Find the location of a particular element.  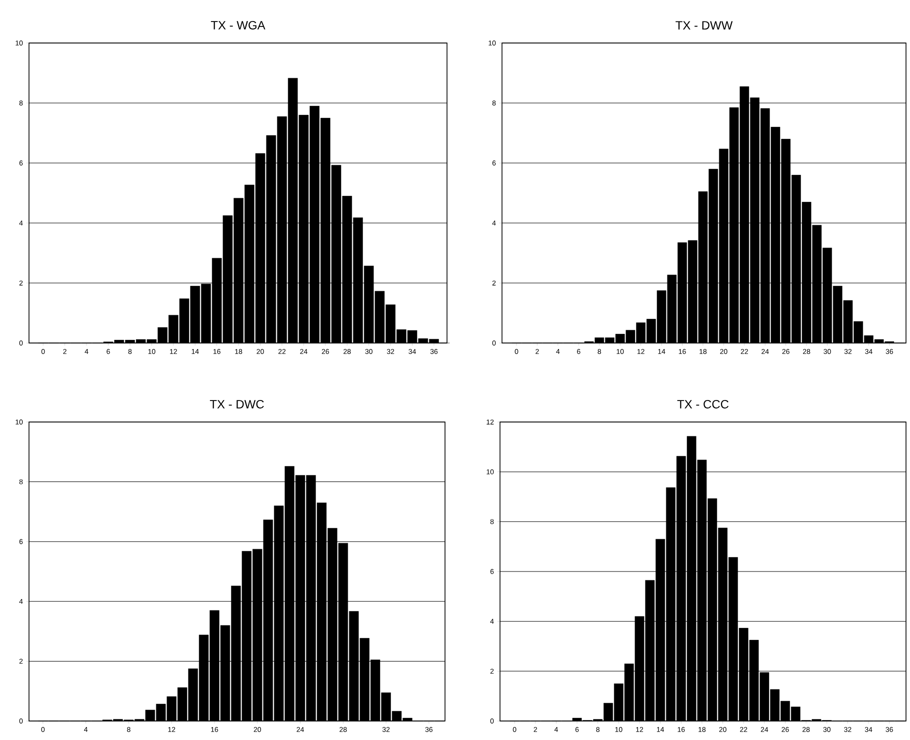

chart-title: TX - CCC is located at coordinates (703, 404).